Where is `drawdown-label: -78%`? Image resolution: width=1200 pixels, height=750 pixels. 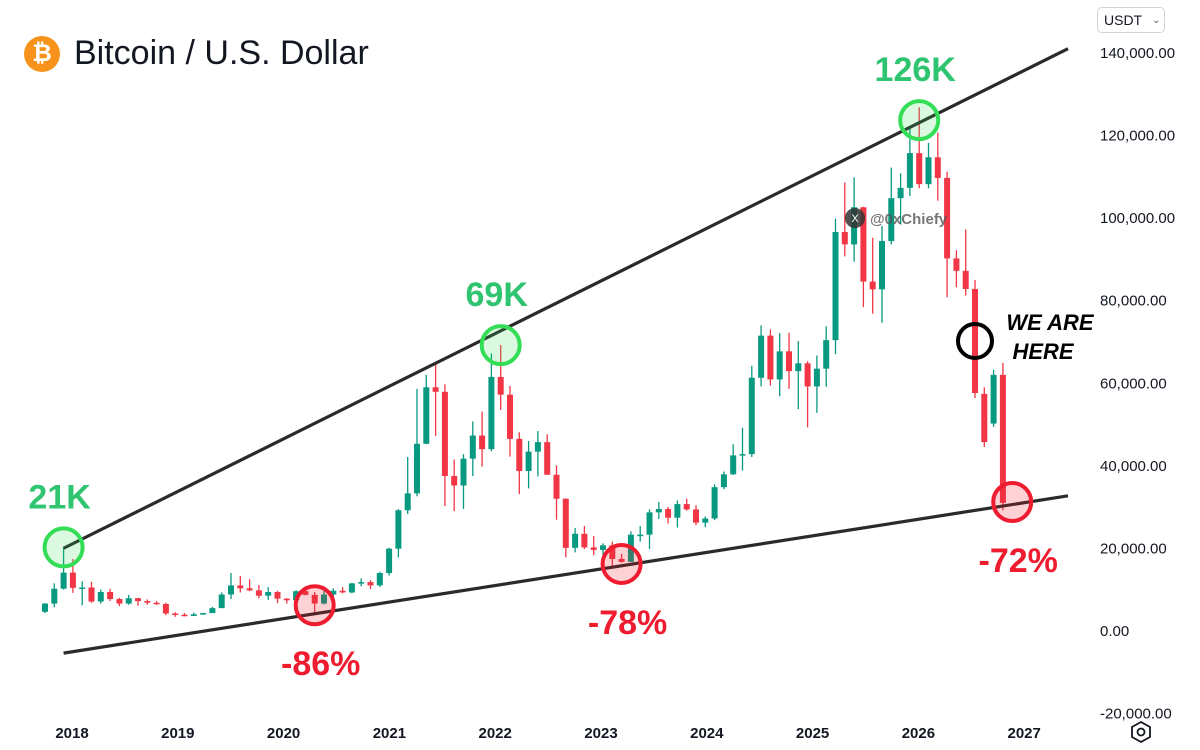 drawdown-label: -78% is located at coordinates (627, 623).